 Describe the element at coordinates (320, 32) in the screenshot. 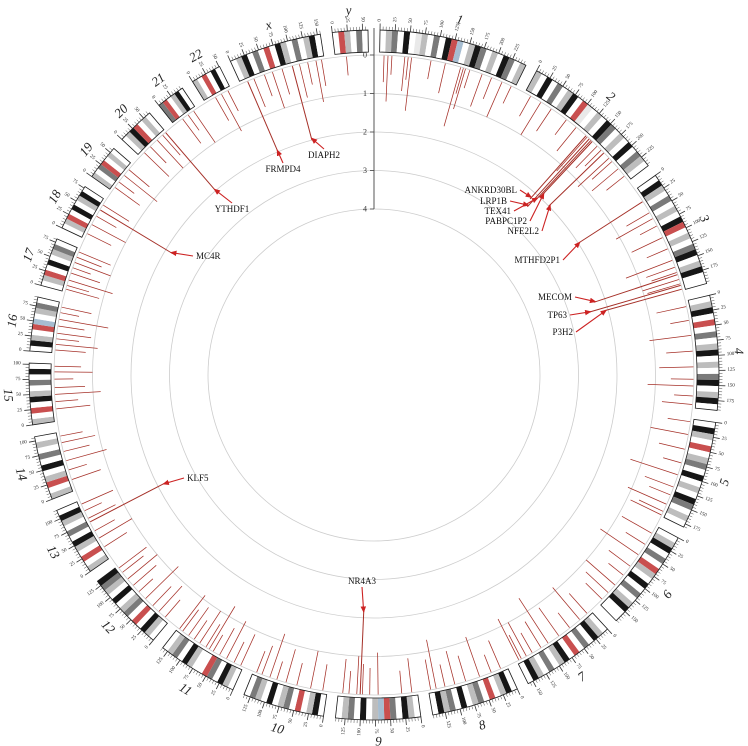

I see `minor-tick-chrx` at that location.